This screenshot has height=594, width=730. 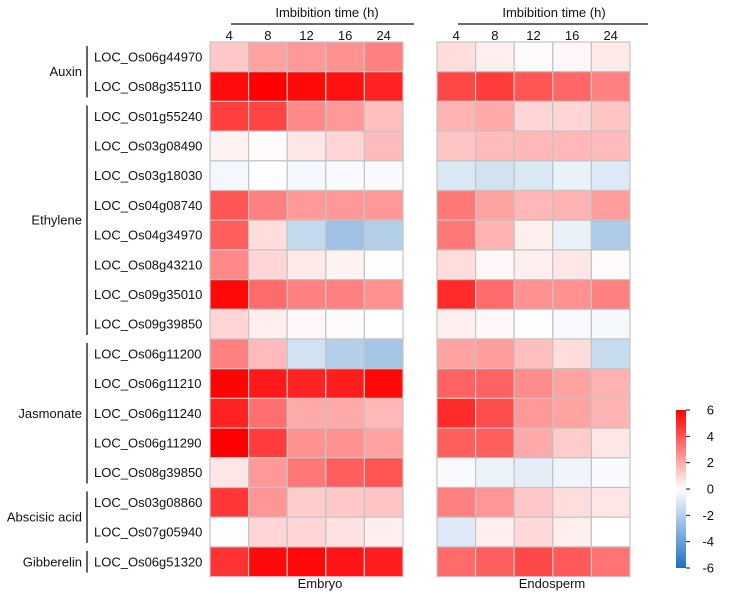 I want to click on heatmap-cell-endosperm-LOC_Os04g08740-4h, so click(x=456, y=205).